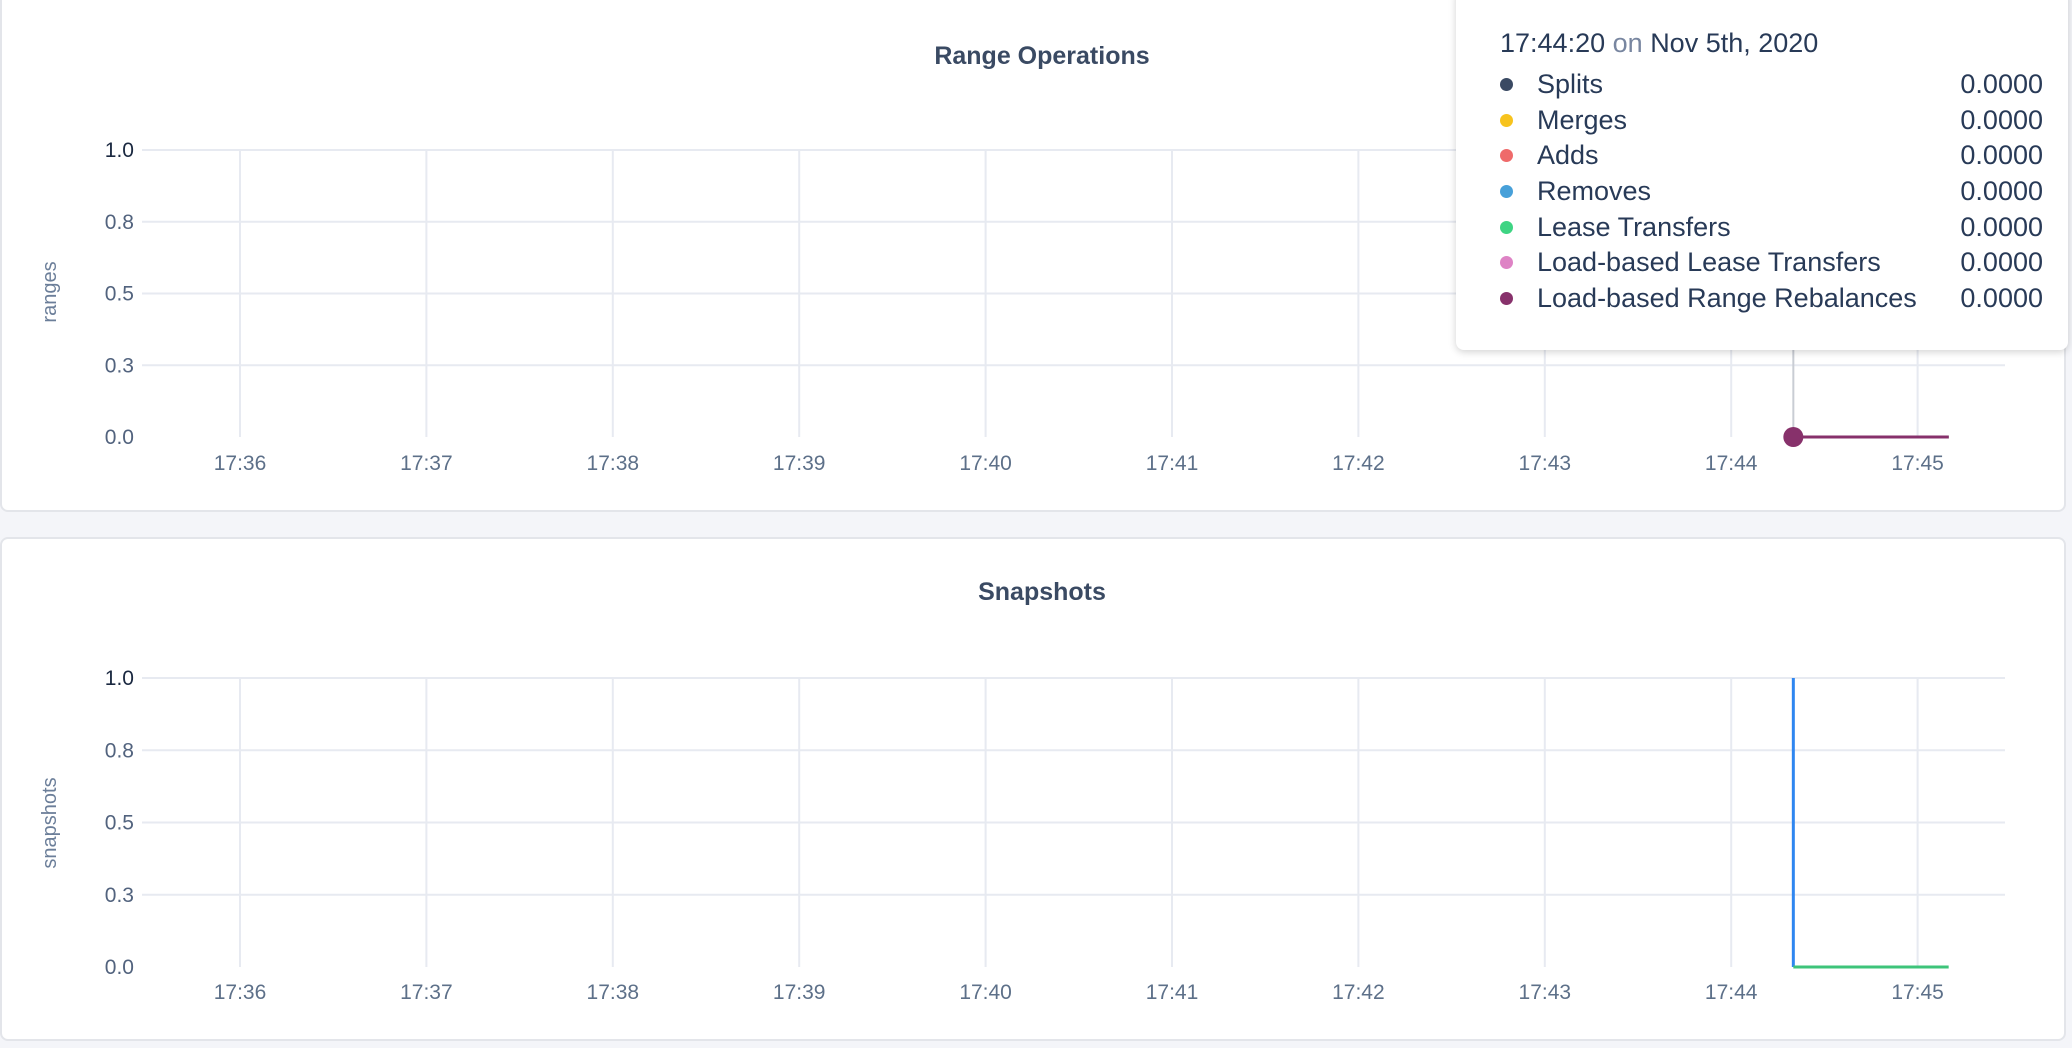  What do you see at coordinates (1784, 192) in the screenshot?
I see `tooltip-row: Removes 0.0000` at bounding box center [1784, 192].